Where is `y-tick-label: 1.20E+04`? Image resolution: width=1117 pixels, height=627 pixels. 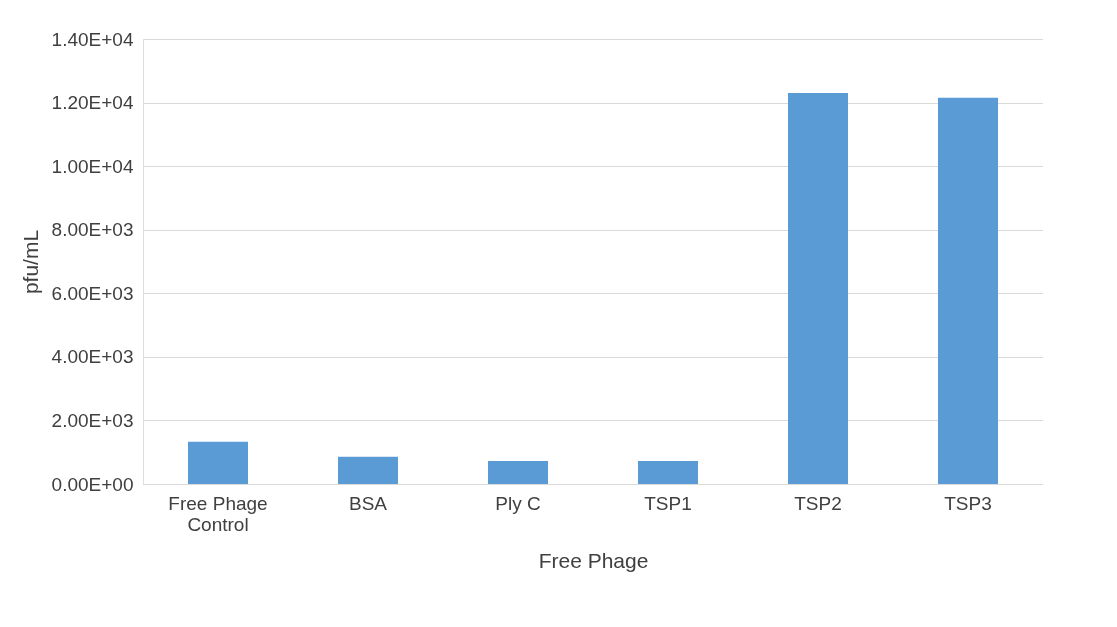
y-tick-label: 1.20E+04 is located at coordinates (92, 103).